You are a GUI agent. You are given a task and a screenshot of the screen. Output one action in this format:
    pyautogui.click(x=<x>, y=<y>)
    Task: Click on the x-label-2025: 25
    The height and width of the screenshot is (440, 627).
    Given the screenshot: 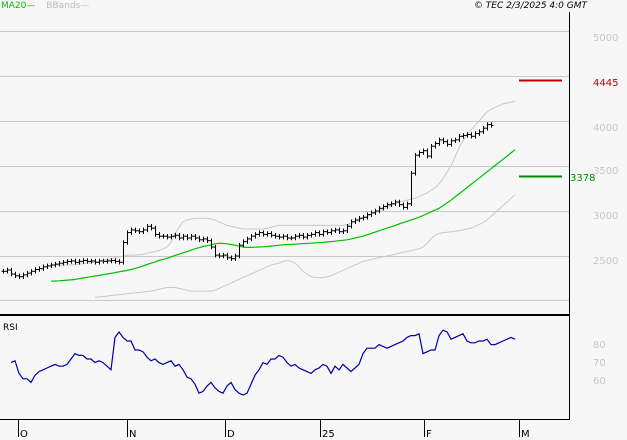 What is the action you would take?
    pyautogui.click(x=328, y=434)
    